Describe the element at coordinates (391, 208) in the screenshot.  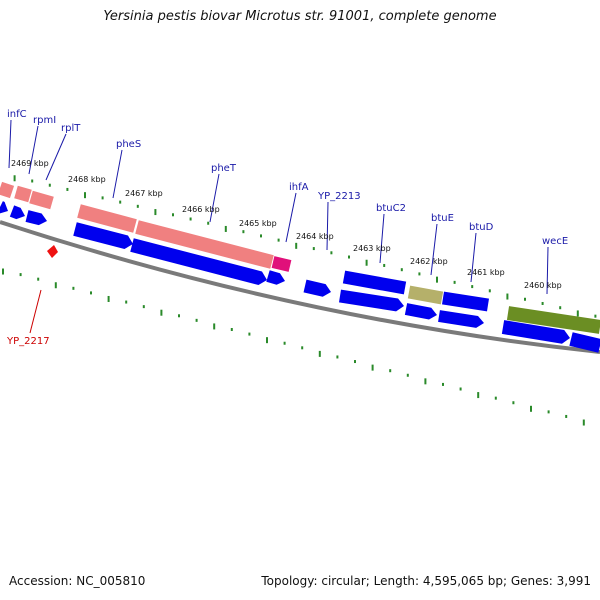
I see `gene-label: btuC2` at that location.